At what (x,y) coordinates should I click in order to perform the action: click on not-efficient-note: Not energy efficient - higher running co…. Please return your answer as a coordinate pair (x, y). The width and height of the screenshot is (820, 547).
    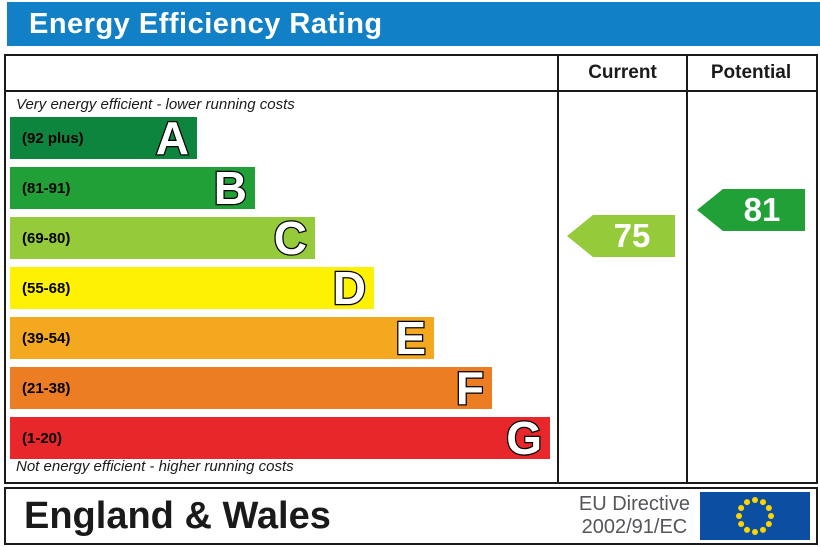
    Looking at the image, I should click on (155, 466).